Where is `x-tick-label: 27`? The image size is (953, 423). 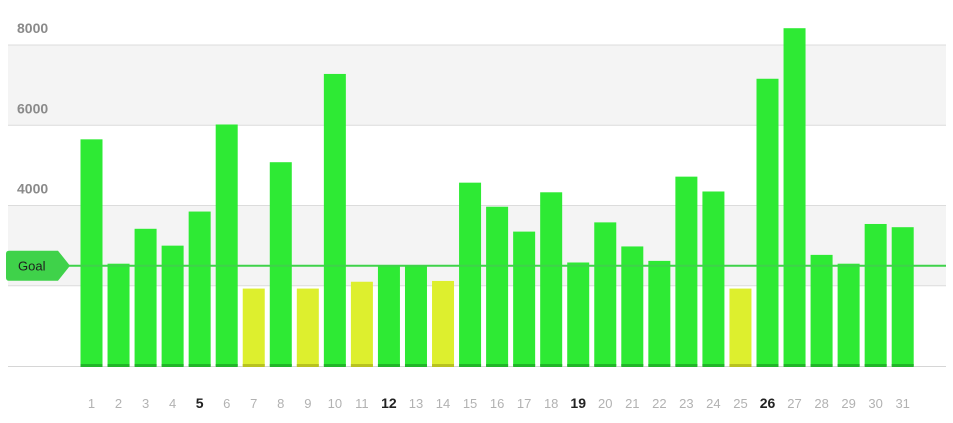
x-tick-label: 27 is located at coordinates (794, 403).